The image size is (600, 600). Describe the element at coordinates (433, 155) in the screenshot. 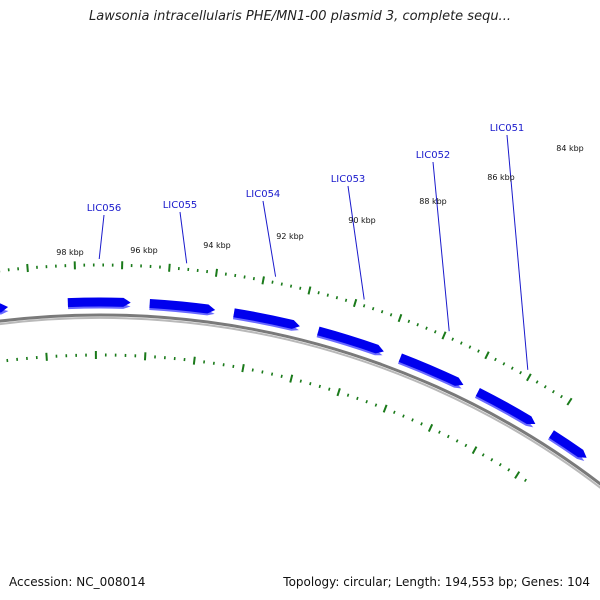

I see `gene-label: LIC052` at that location.